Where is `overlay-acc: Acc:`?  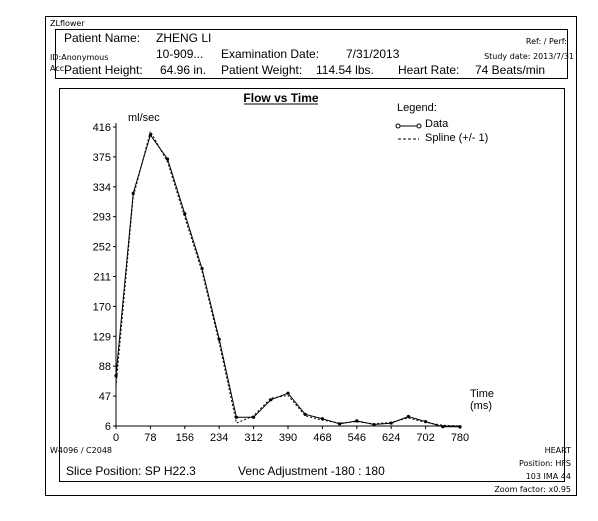 overlay-acc: Acc: is located at coordinates (58, 68).